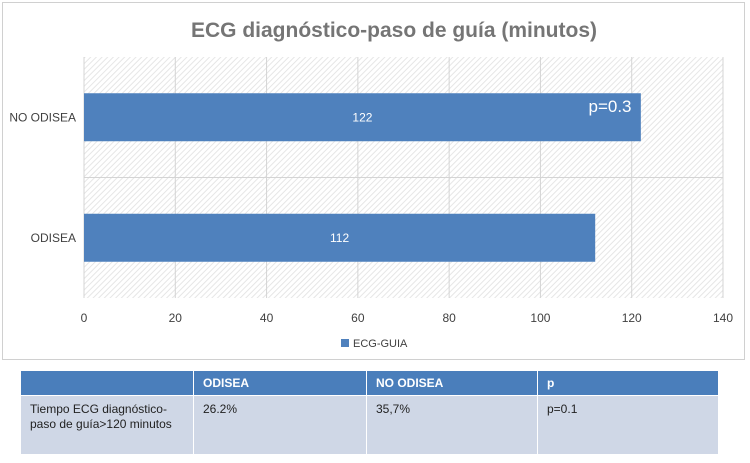  Describe the element at coordinates (84, 318) in the screenshot. I see `x-tick-label: 0` at that location.